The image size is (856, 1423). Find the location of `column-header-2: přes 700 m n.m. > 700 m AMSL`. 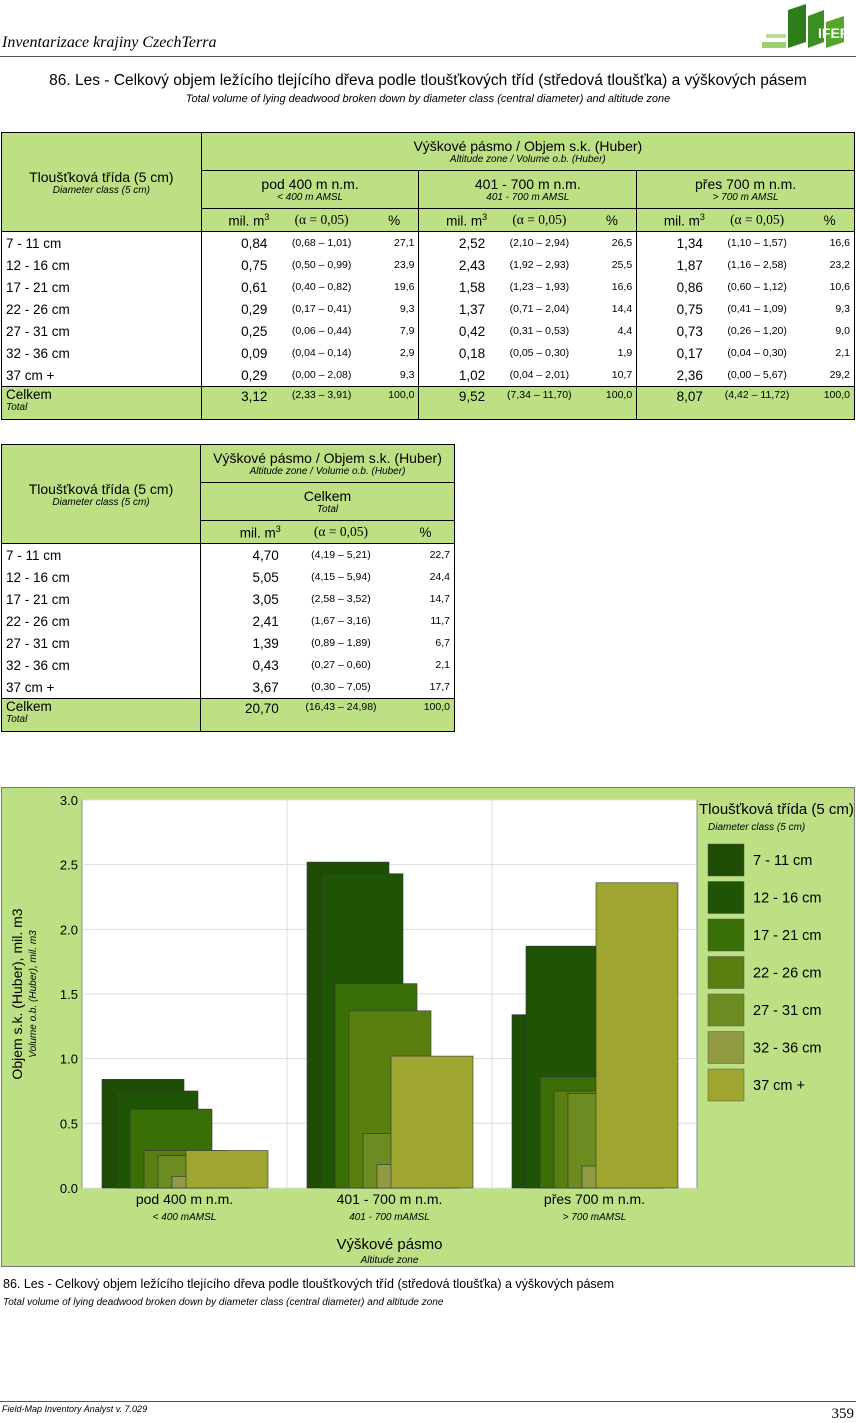

column-header-2: přes 700 m n.m. > 700 m AMSL is located at coordinates (745, 189).